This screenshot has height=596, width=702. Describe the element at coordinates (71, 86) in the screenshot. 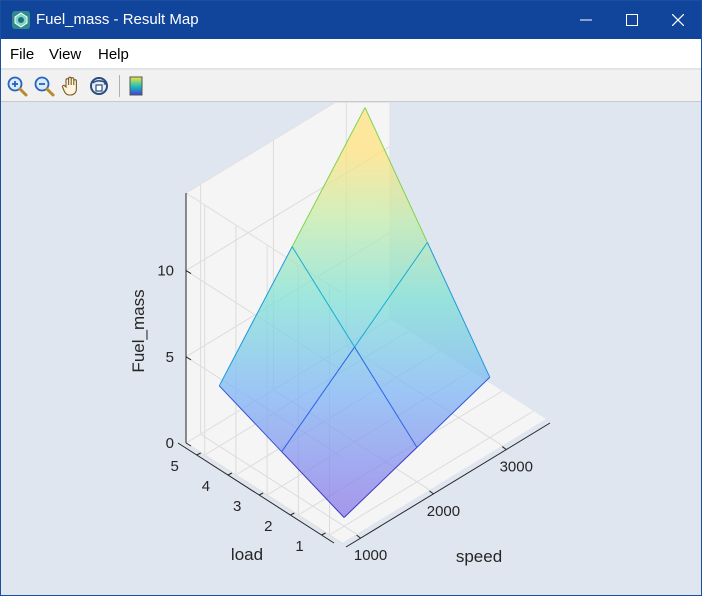

I see `pan-hand-icon` at that location.